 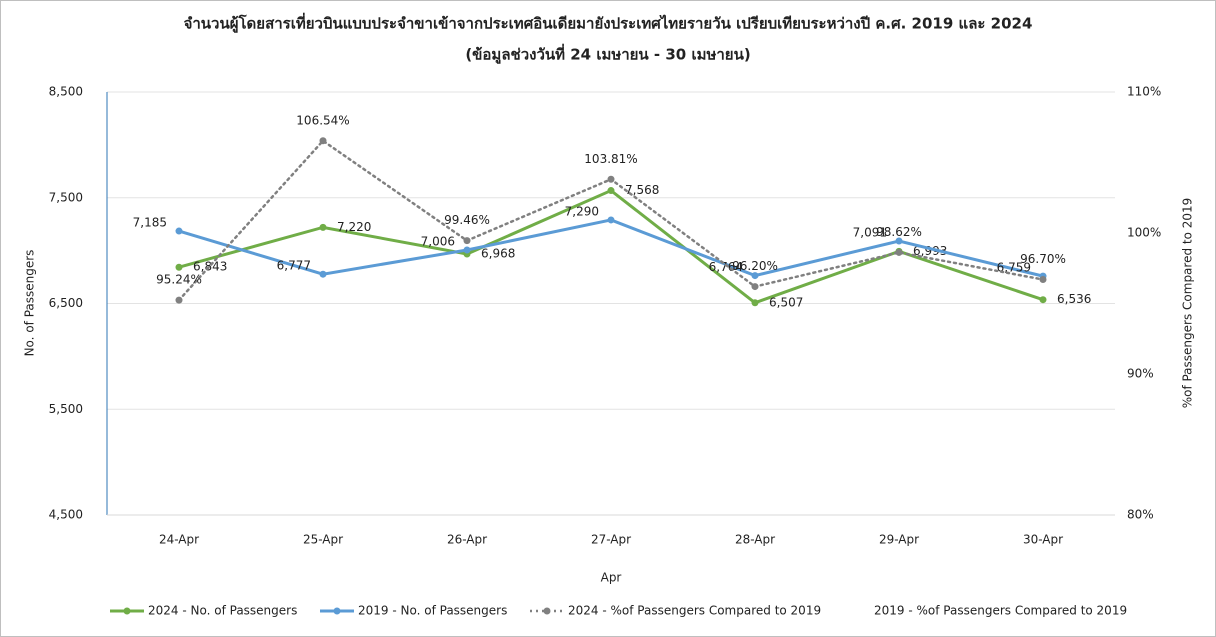 I want to click on x-tick-label: 27-Apr, so click(x=611, y=540).